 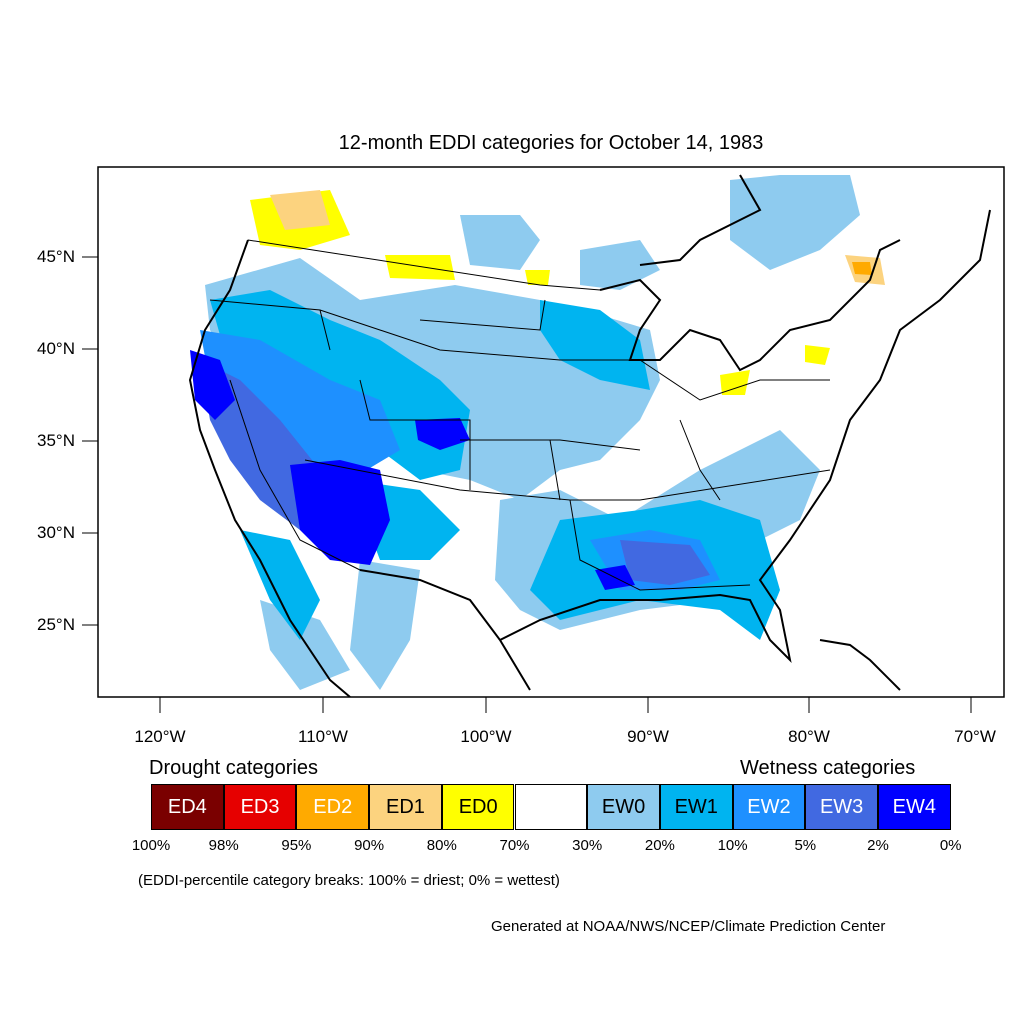 What do you see at coordinates (841, 807) in the screenshot?
I see `legend-swatch: EW3` at bounding box center [841, 807].